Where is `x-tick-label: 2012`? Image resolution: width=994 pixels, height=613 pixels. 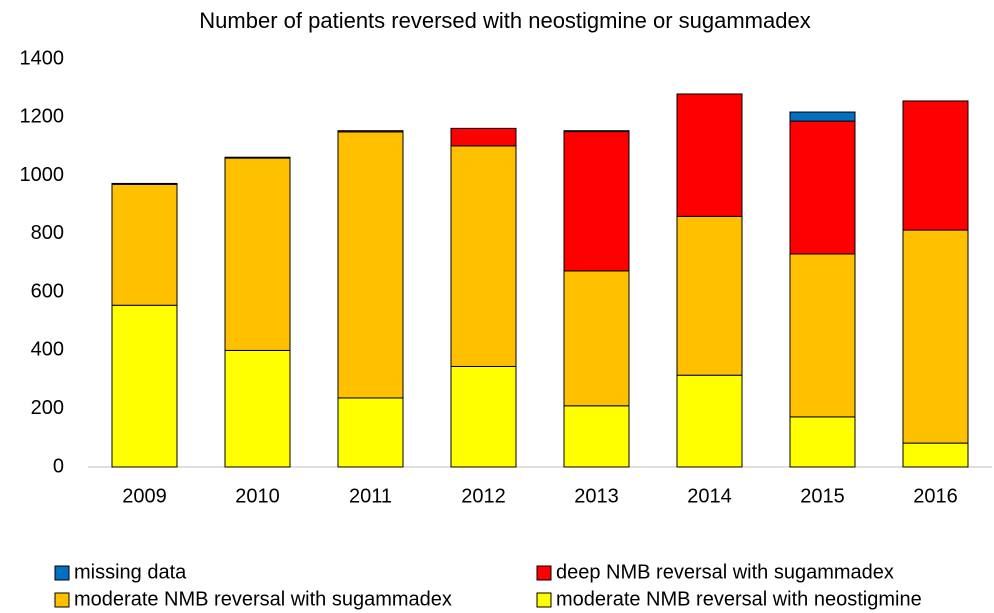 x-tick-label: 2012 is located at coordinates (483, 496).